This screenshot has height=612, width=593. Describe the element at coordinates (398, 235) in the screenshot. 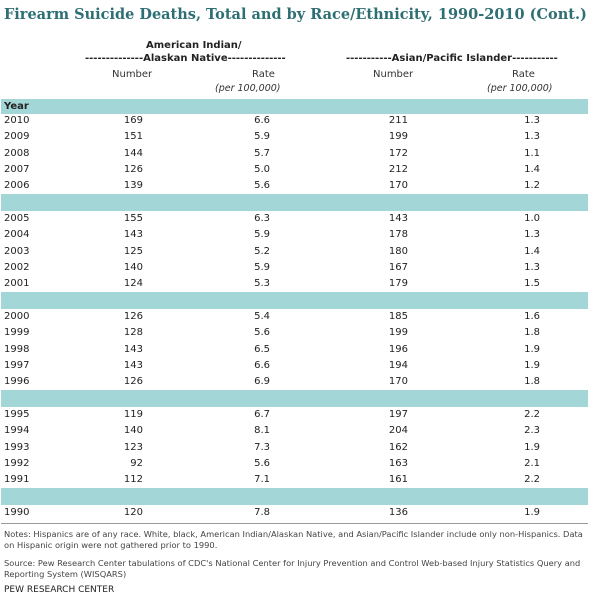

I see `api-number-cell: 178` at that location.